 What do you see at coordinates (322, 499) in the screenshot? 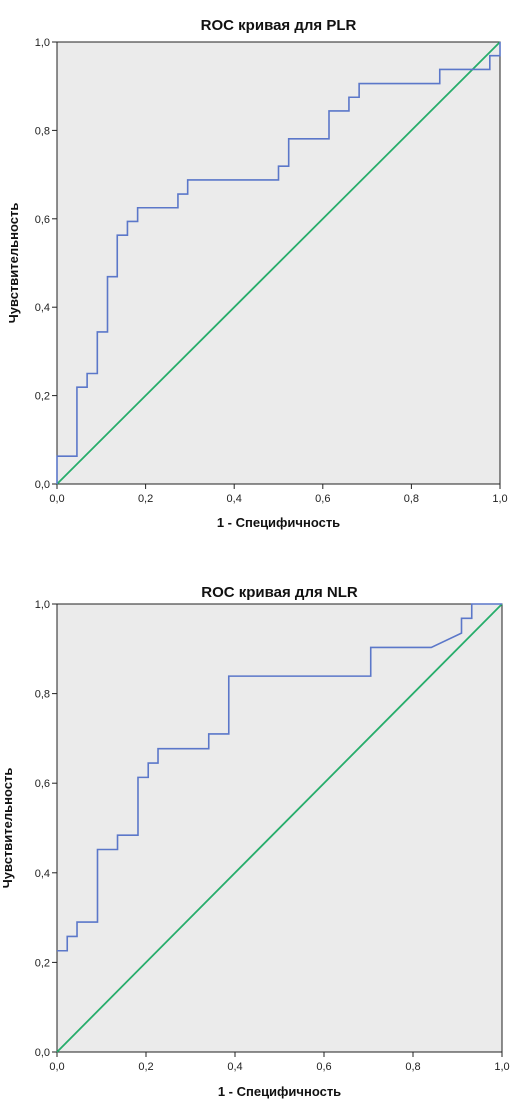
I see `plr-x-tick-label: 0,6` at bounding box center [322, 499].